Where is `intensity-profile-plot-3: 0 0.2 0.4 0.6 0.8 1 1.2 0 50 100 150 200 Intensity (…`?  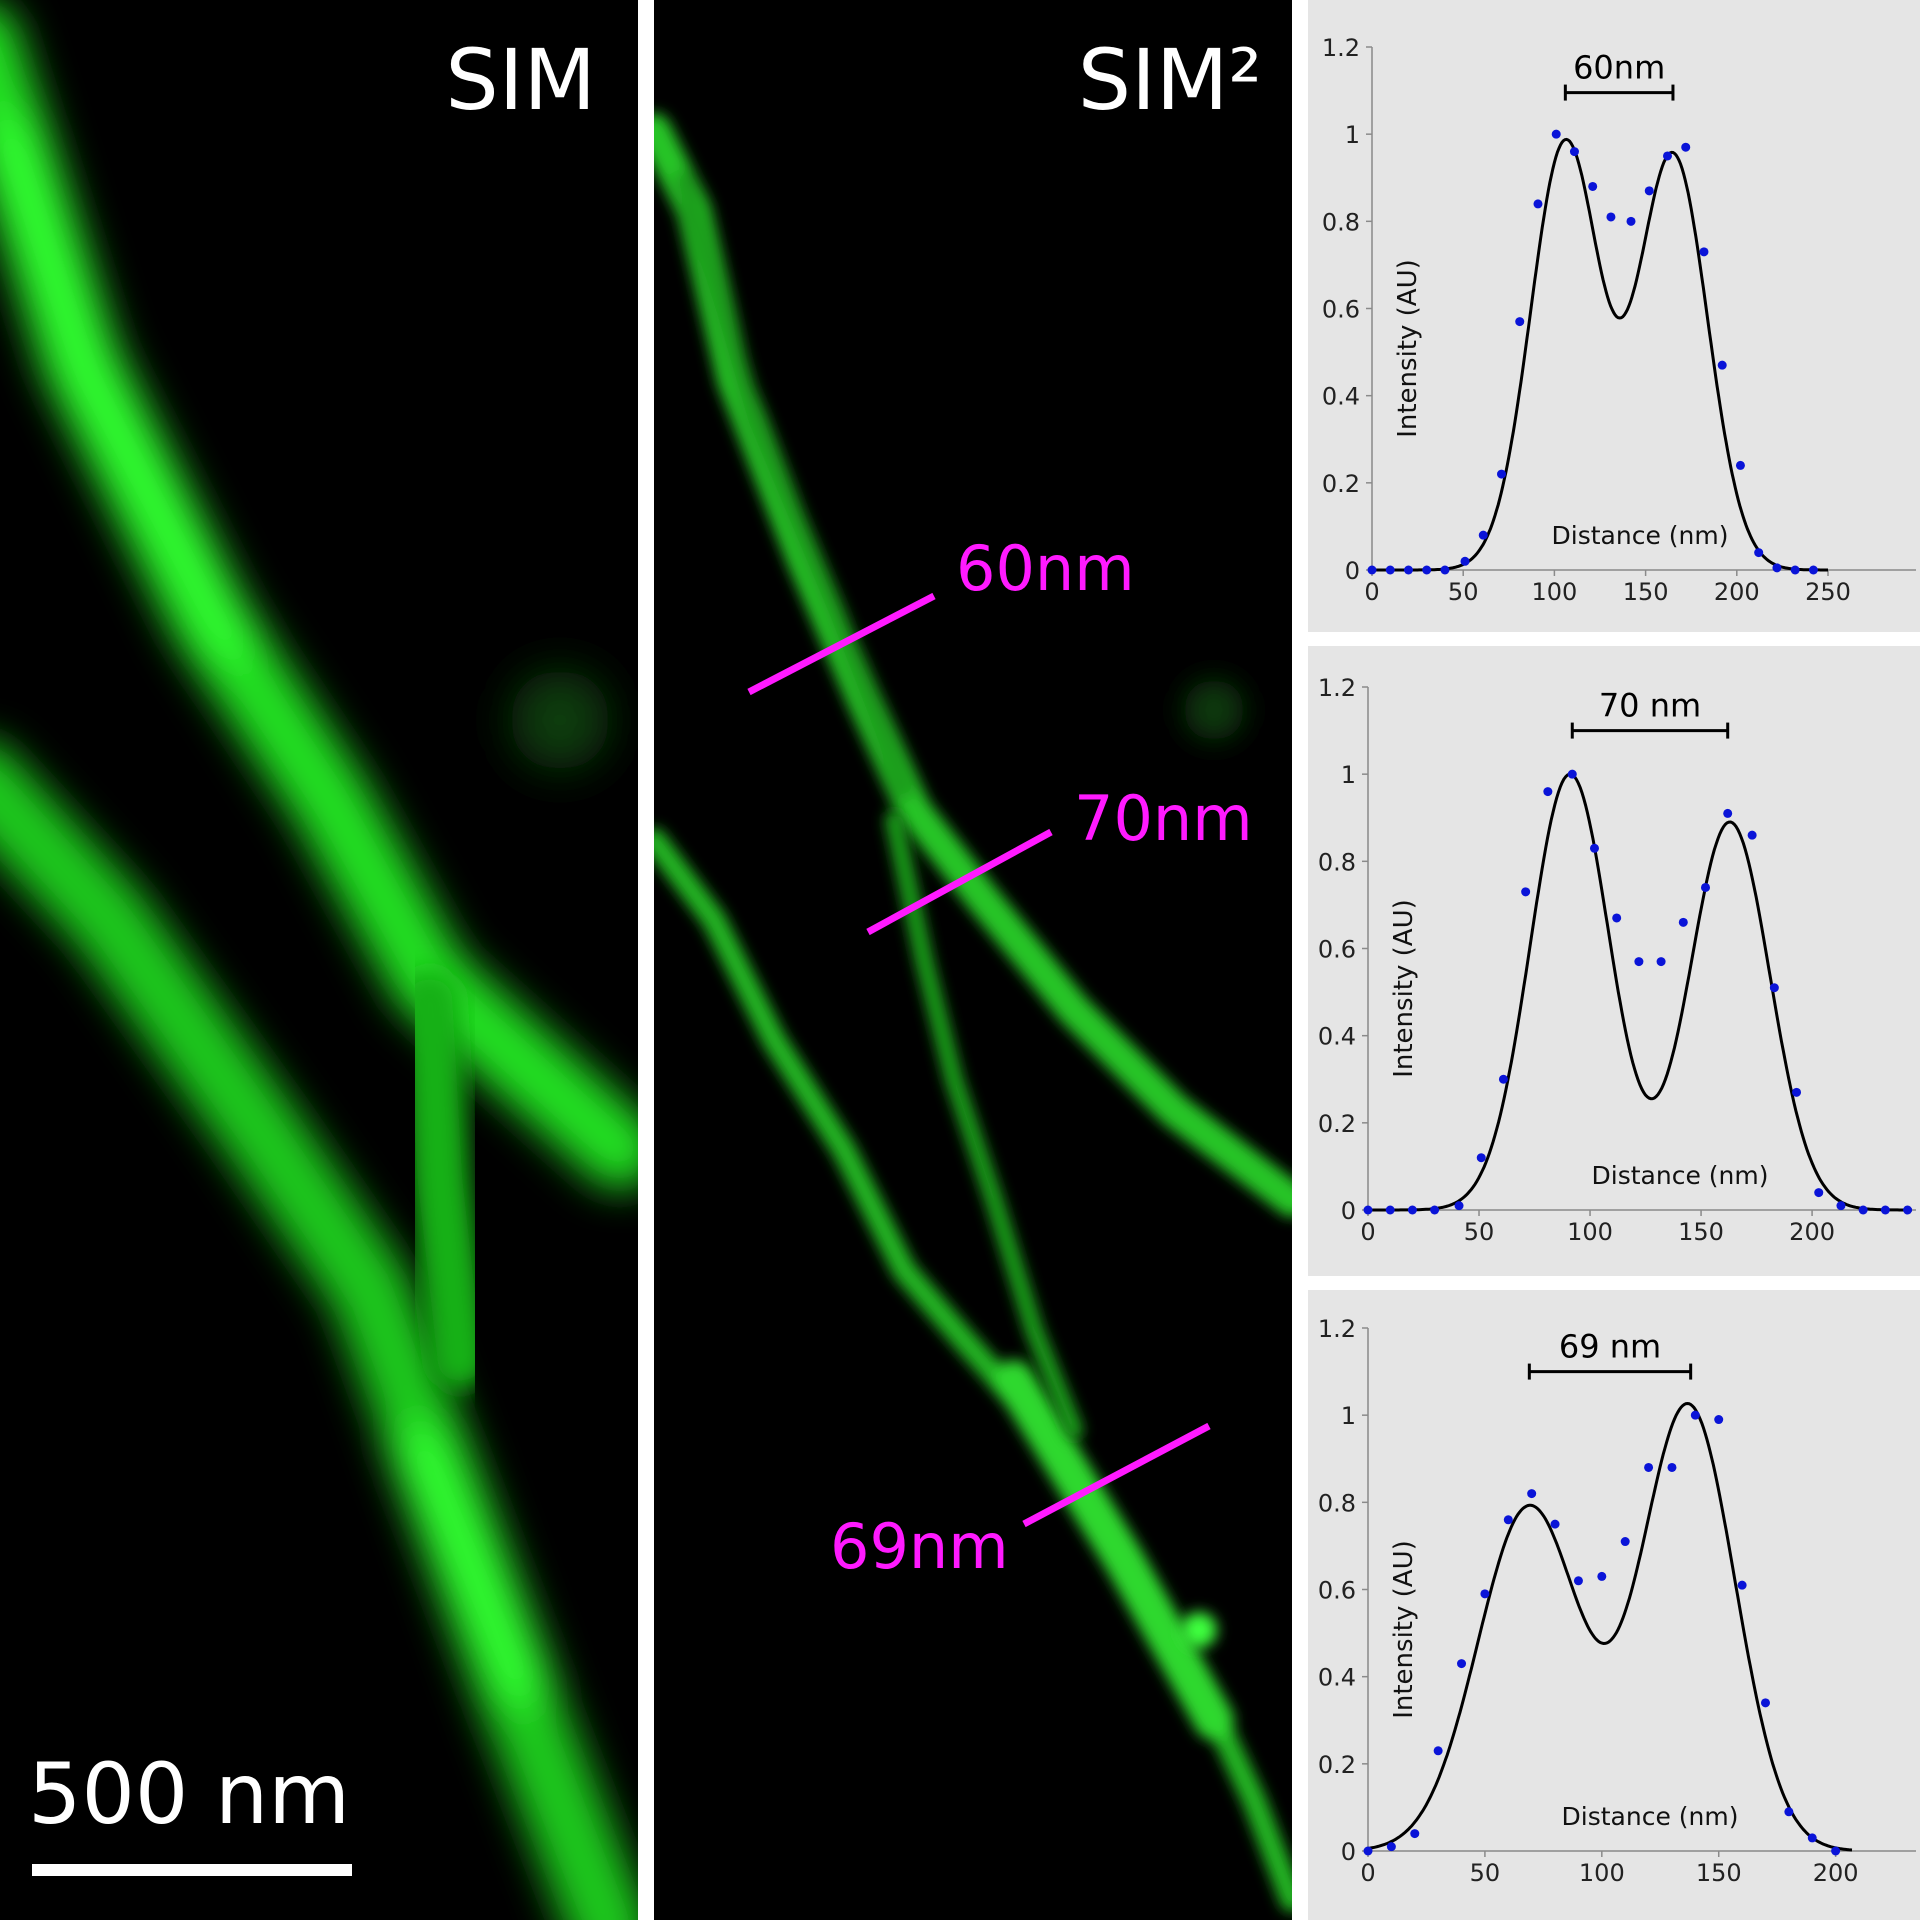 intensity-profile-plot-3: 0 0.2 0.4 0.6 0.8 1 1.2 0 50 100 150 200 Intensity (… is located at coordinates (1614, 1605).